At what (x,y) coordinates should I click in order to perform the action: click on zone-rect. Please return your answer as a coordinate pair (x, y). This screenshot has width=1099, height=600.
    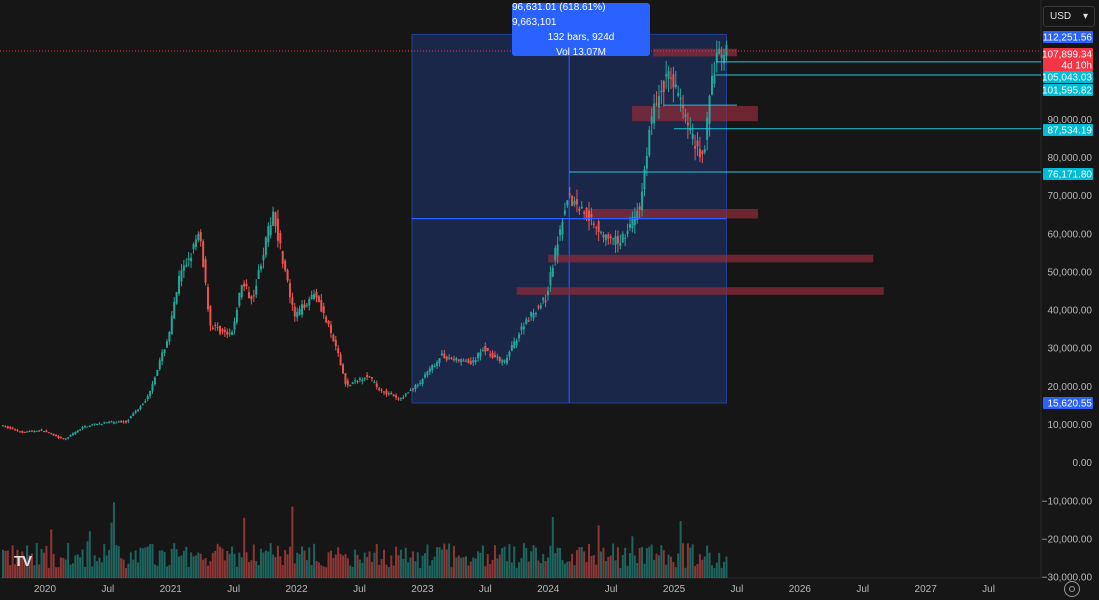
    Looking at the image, I should click on (695, 52).